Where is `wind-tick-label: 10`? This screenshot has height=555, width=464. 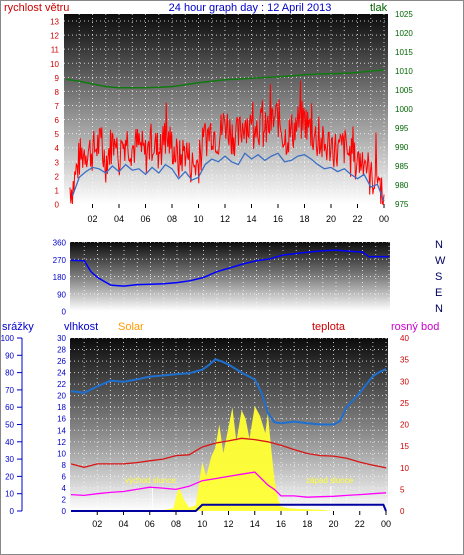 wind-tick-label: 10 is located at coordinates (54, 64).